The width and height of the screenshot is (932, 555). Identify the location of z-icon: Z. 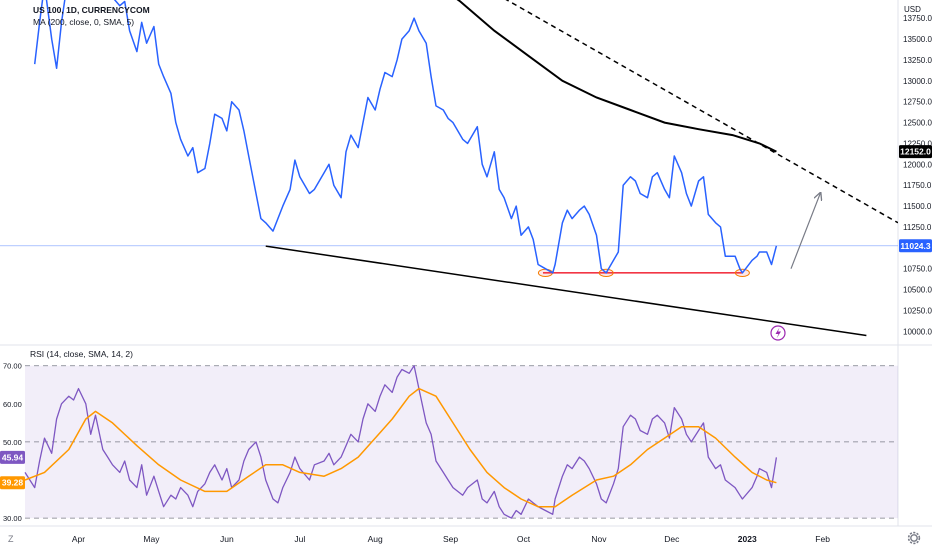
(11, 539).